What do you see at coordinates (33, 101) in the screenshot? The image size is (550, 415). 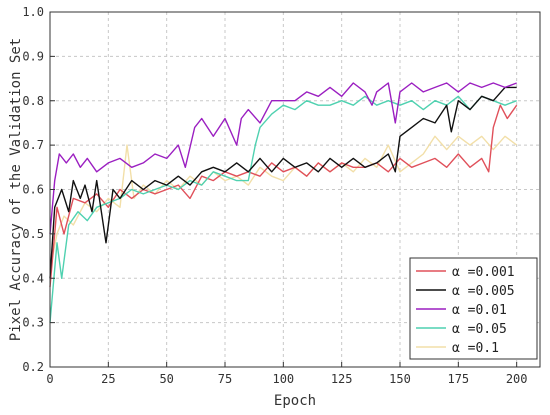 I see `y-tick-label: 0.8` at bounding box center [33, 101].